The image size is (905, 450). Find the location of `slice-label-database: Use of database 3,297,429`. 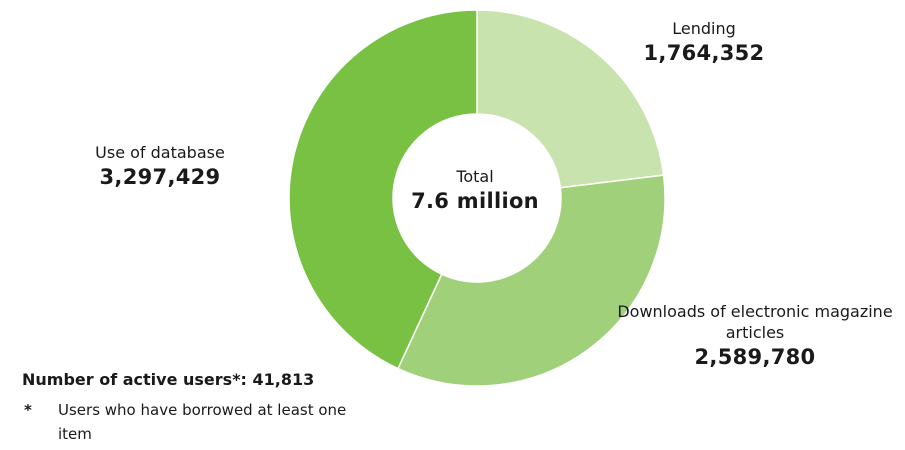

slice-label-database: Use of database 3,297,429 is located at coordinates (160, 167).